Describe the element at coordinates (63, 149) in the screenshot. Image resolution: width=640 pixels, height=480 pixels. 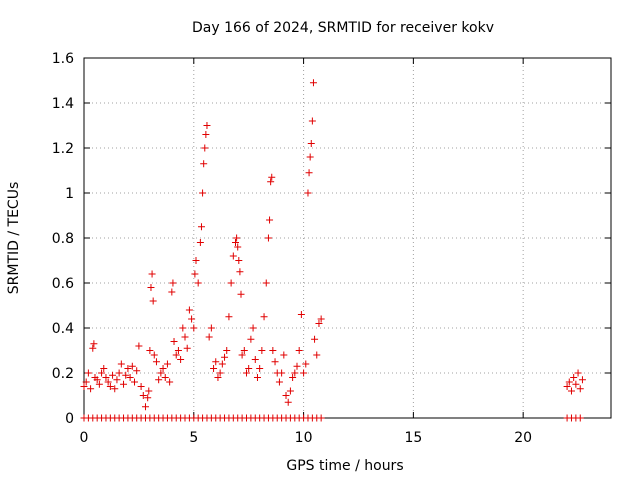
I see `y-tick-label: 1.2` at that location.